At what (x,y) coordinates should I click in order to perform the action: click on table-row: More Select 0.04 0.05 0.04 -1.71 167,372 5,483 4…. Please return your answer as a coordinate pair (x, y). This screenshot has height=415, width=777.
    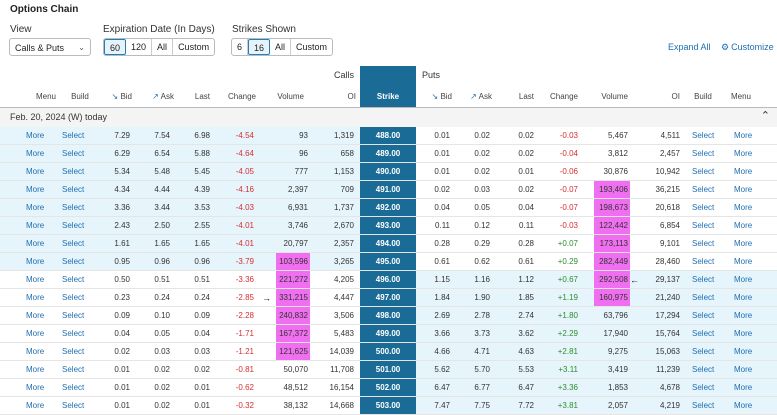
    Looking at the image, I should click on (388, 334).